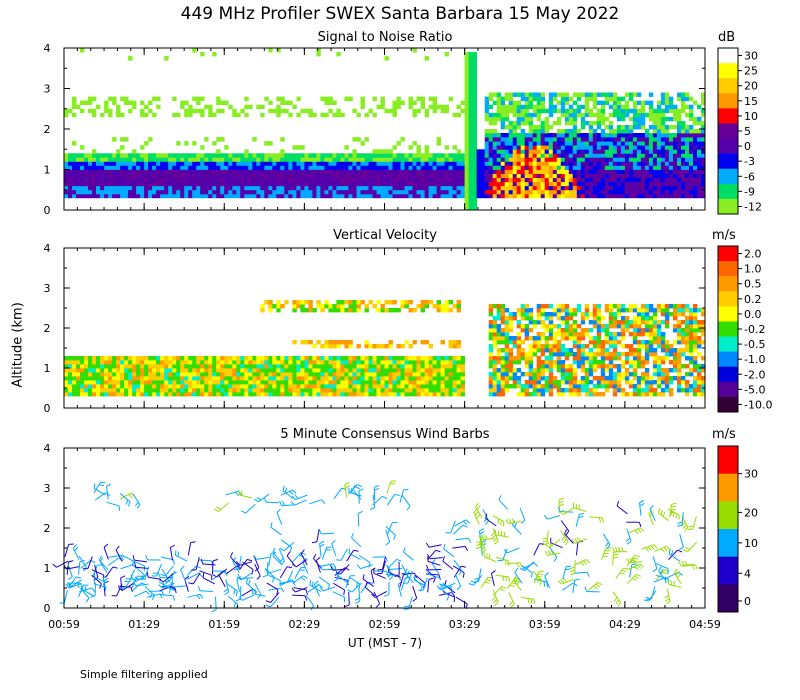  What do you see at coordinates (90, 562) in the screenshot?
I see `wind-barb` at bounding box center [90, 562].